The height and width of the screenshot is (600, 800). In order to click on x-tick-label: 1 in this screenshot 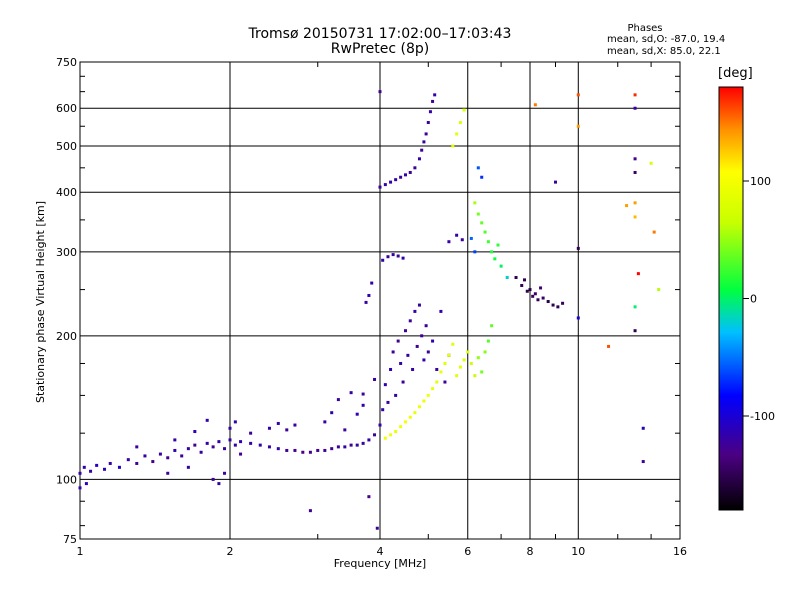, I will do `click(80, 551)`.